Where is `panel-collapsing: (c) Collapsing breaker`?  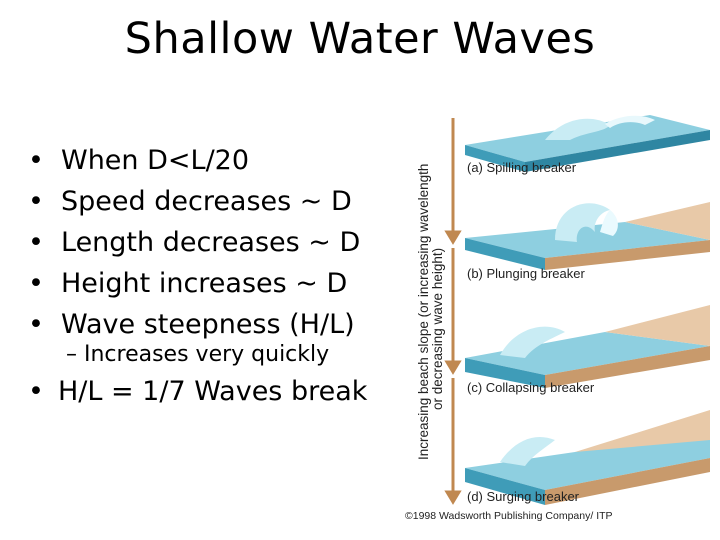 panel-collapsing: (c) Collapsing breaker is located at coordinates (587, 350).